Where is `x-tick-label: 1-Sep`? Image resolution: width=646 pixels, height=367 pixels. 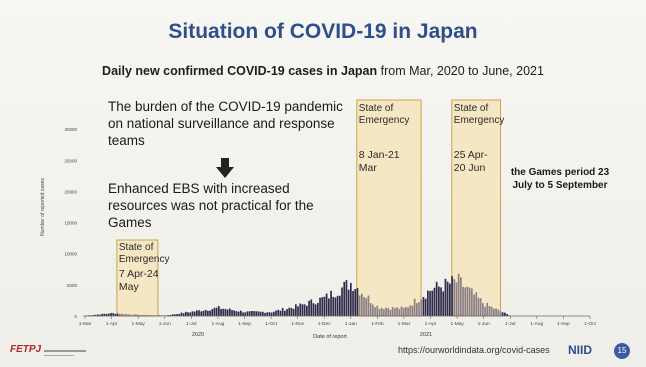
x-tick-label: 1-Sep is located at coordinates (563, 324).